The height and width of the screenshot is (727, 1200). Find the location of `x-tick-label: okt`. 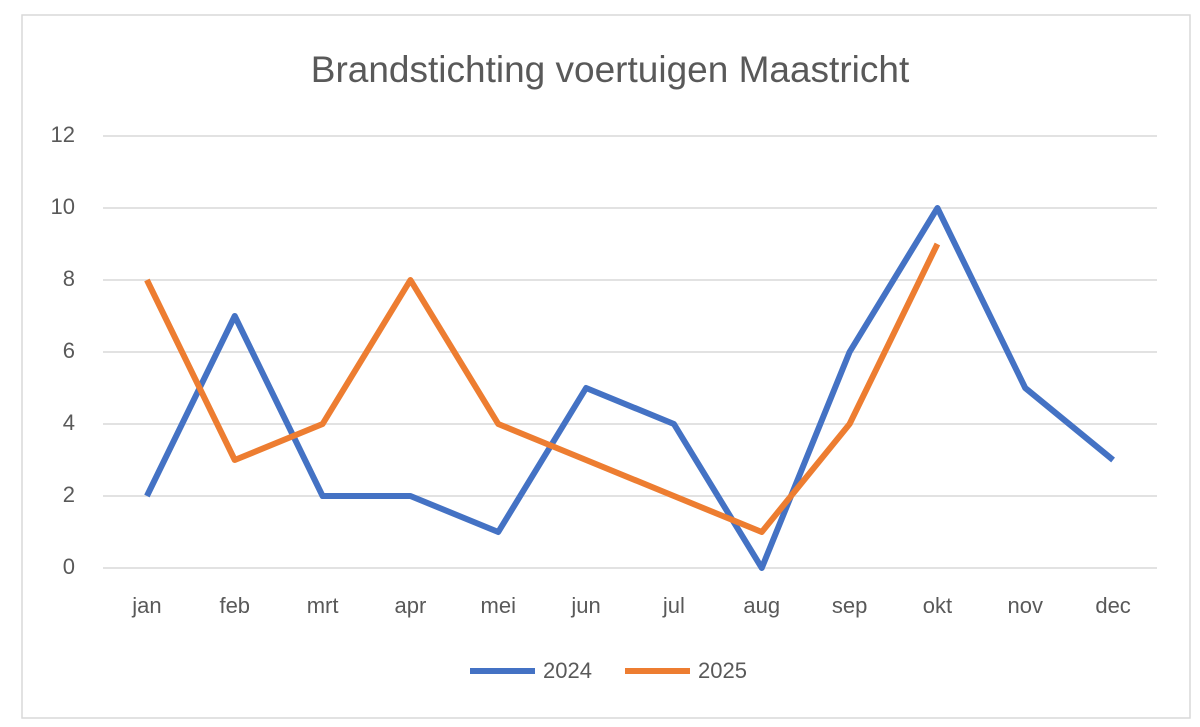

x-tick-label: okt is located at coordinates (937, 605).